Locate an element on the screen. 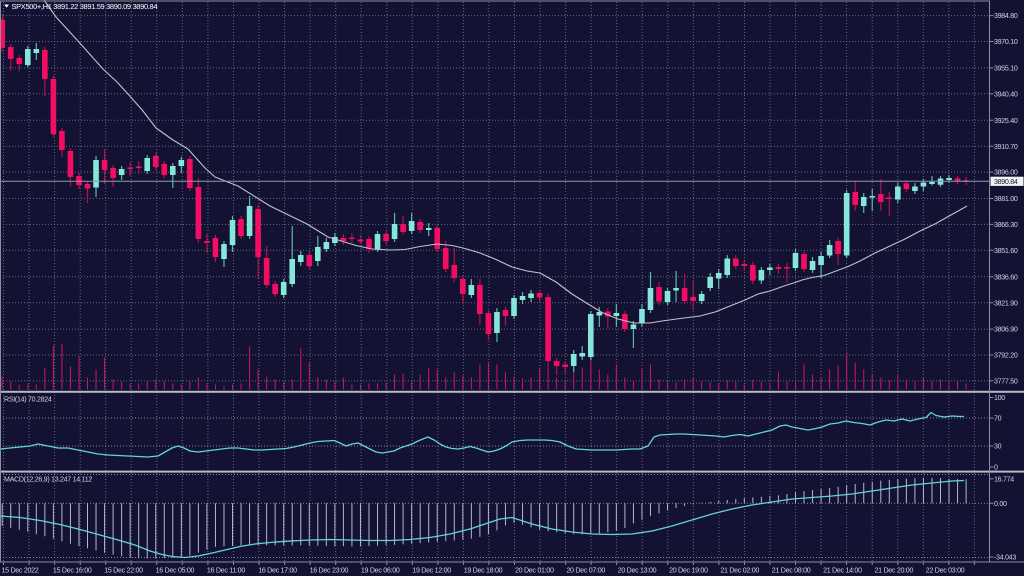 This screenshot has width=1024, height=576. svg-text: 70 is located at coordinates (998, 419).